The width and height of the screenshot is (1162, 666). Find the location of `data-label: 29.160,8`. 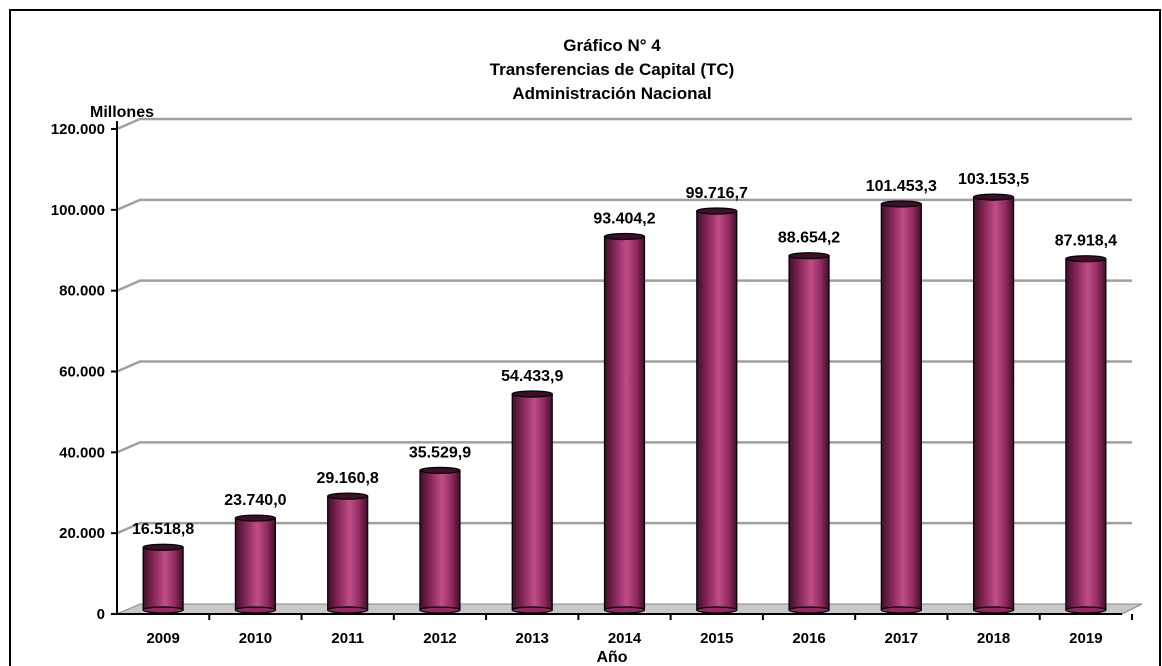

data-label: 29.160,8 is located at coordinates (348, 478).